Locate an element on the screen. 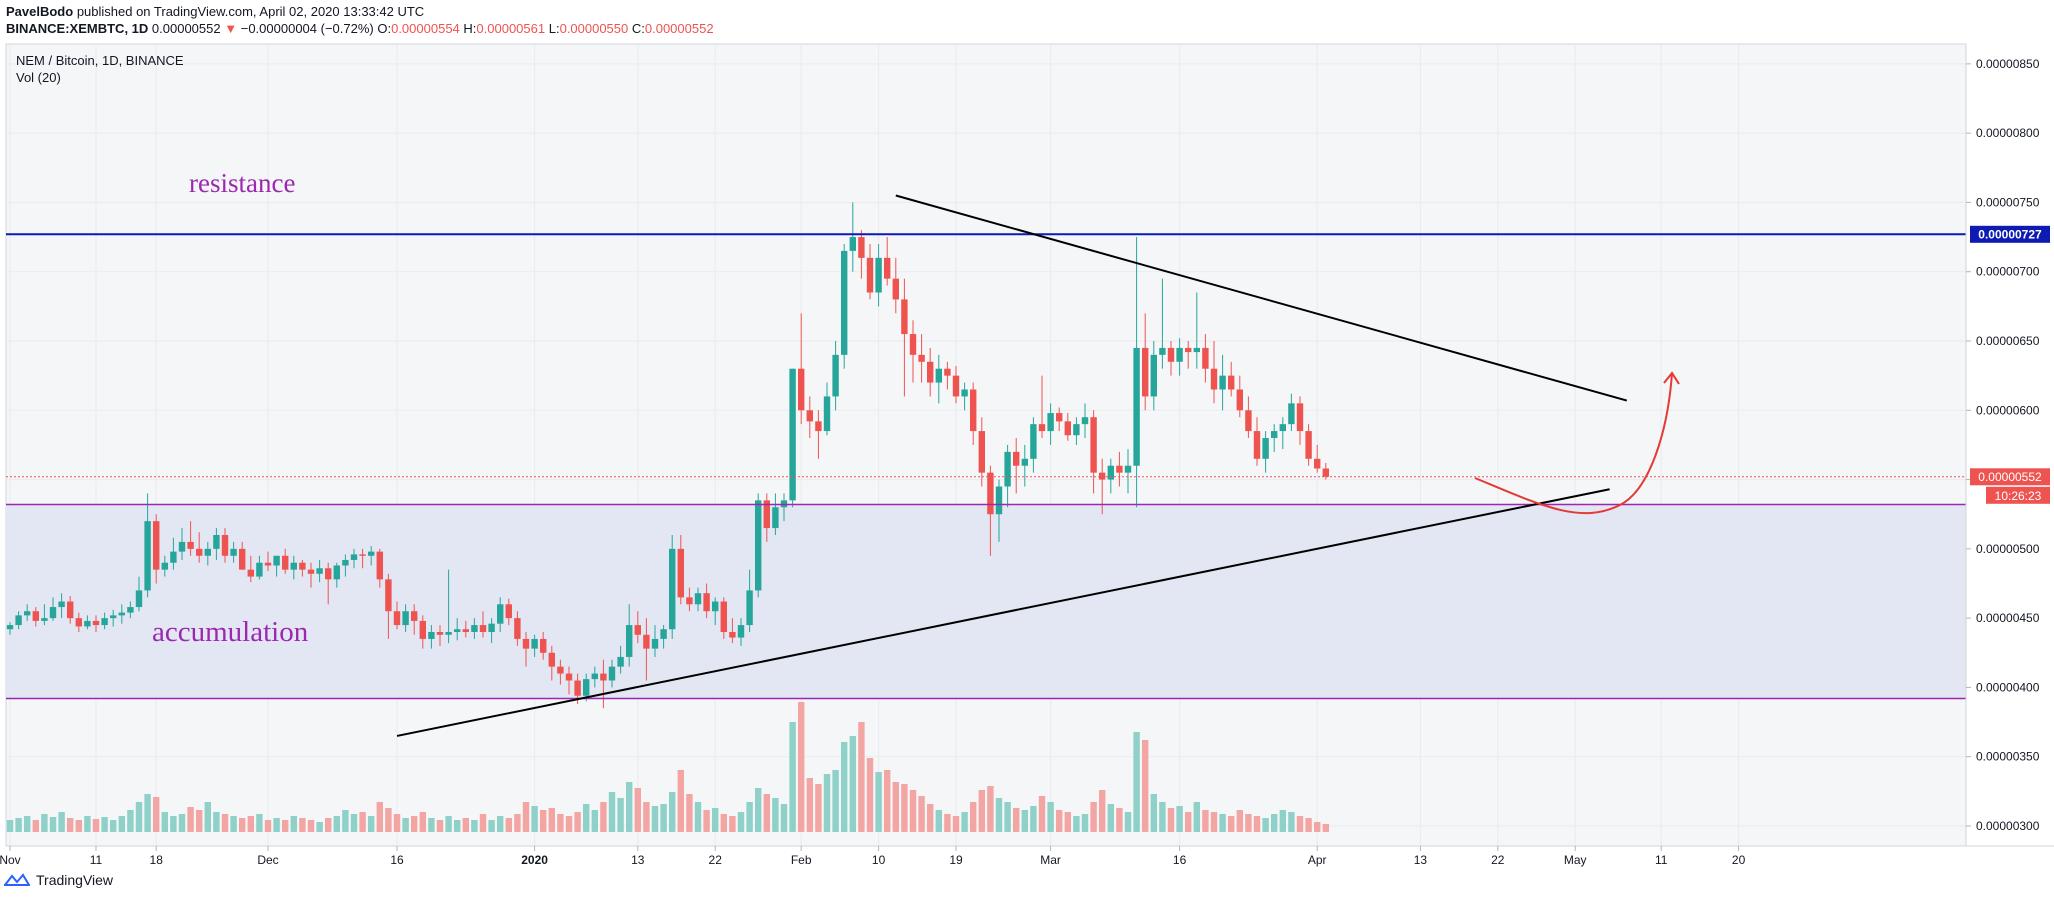 The height and width of the screenshot is (898, 2054). y-tick-label: 0.00000600 is located at coordinates (2008, 410).